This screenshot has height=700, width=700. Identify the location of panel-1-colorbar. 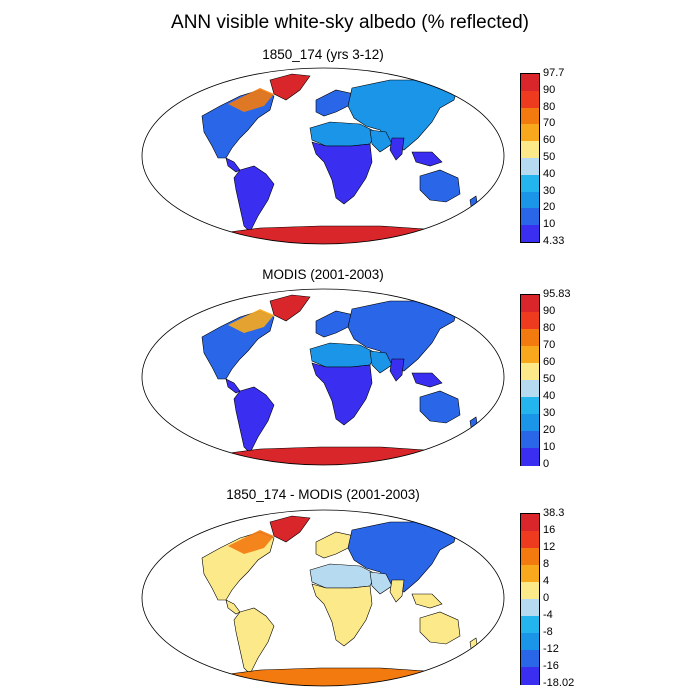
(530, 158).